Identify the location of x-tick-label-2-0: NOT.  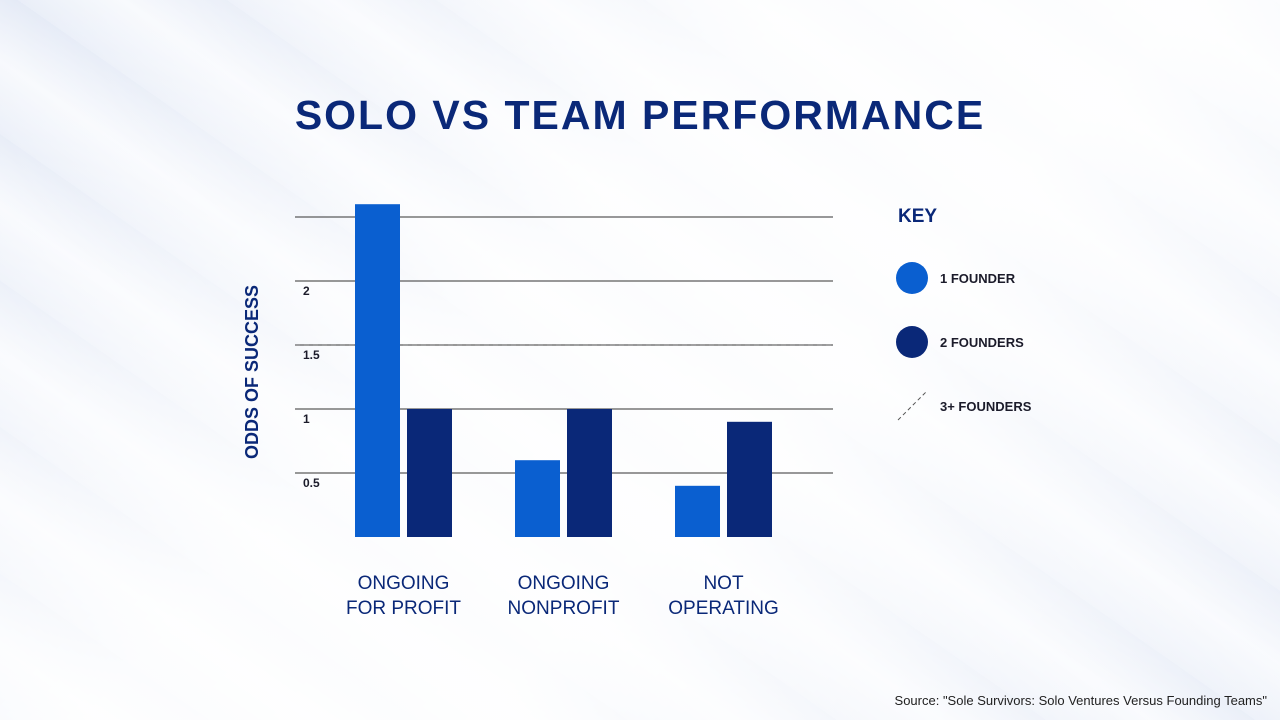
(723, 583).